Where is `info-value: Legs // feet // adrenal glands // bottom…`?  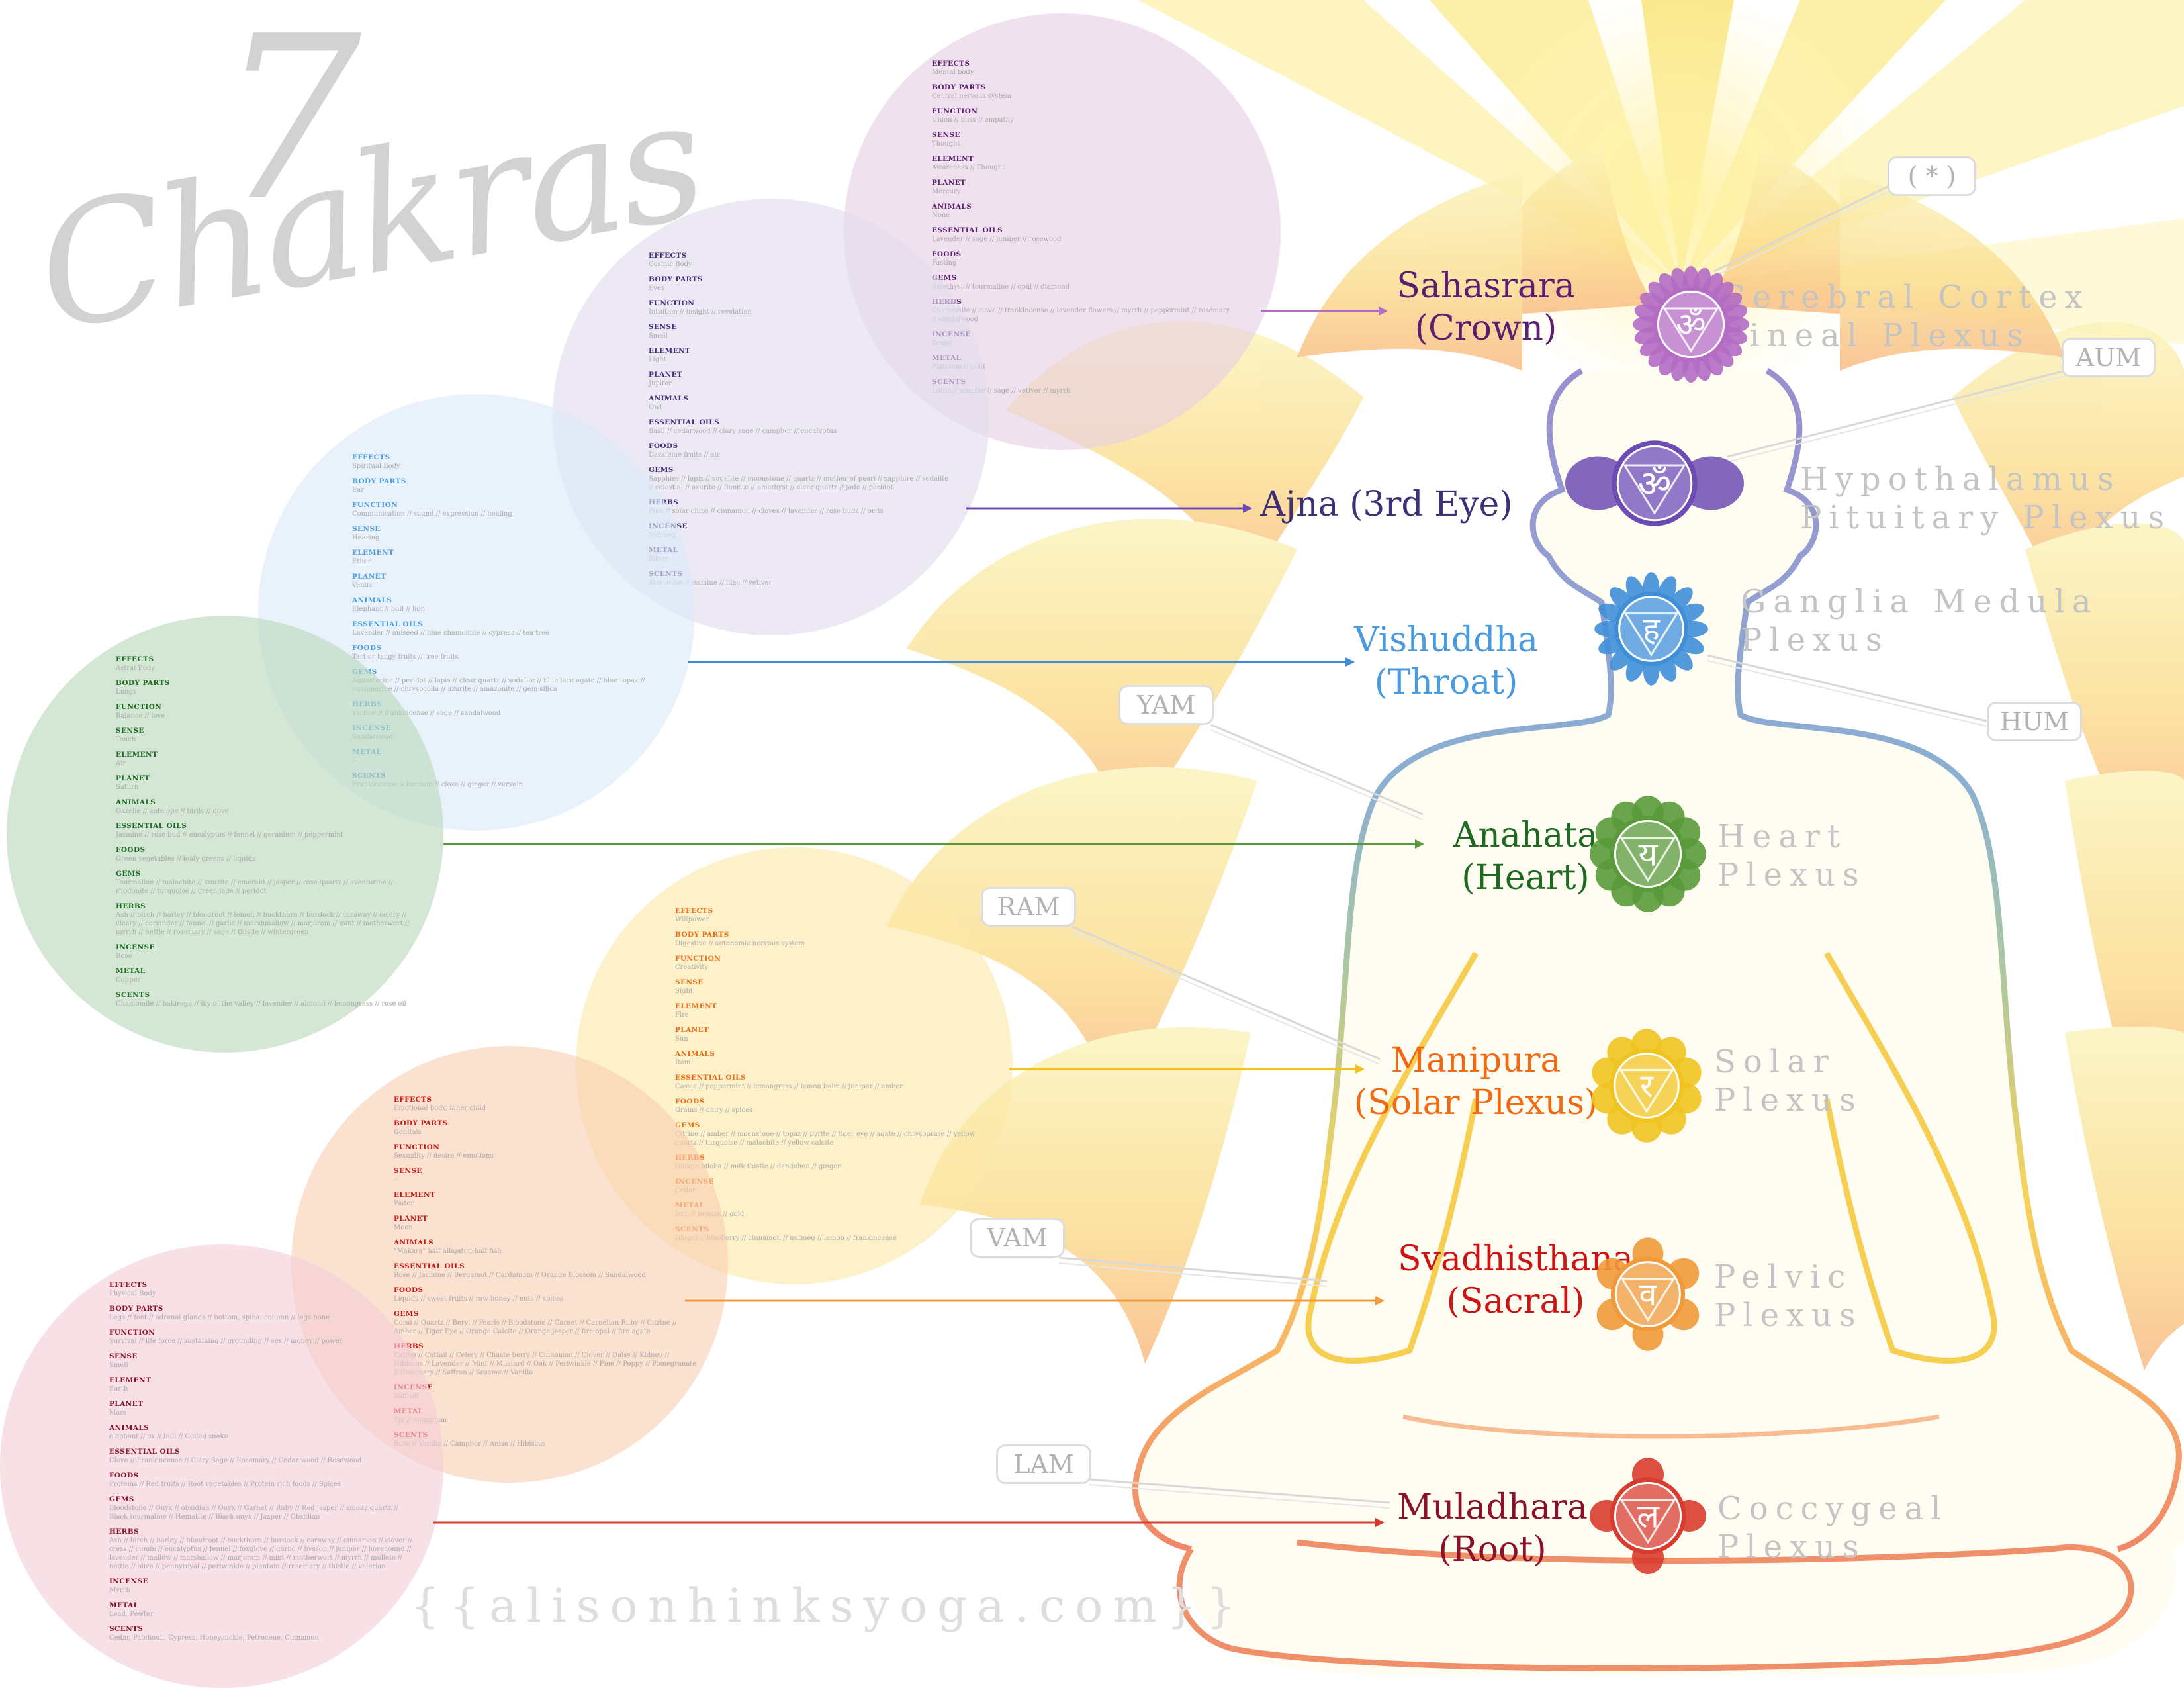
info-value: Legs // feet // adrenal glands // bottom… is located at coordinates (219, 1317).